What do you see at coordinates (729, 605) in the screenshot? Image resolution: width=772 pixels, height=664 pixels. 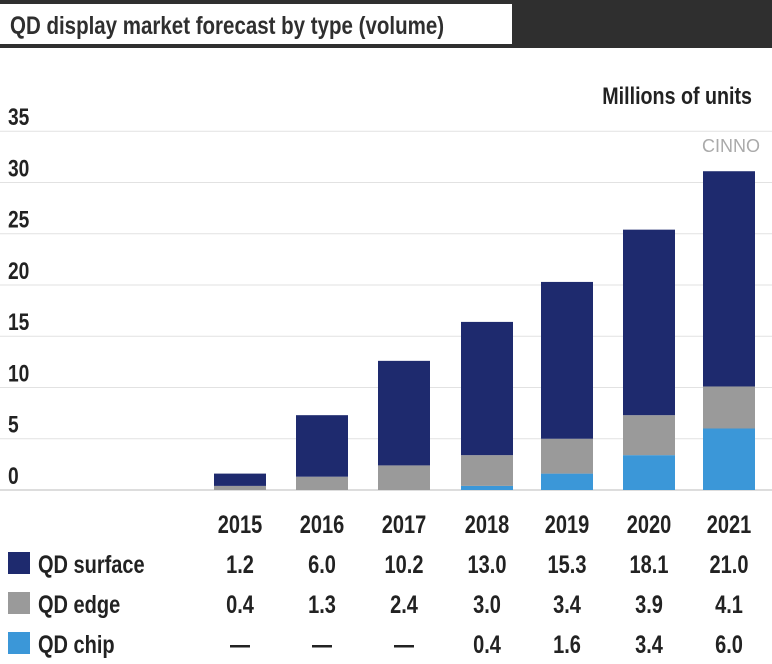 I see `data-label: 4.1` at bounding box center [729, 605].